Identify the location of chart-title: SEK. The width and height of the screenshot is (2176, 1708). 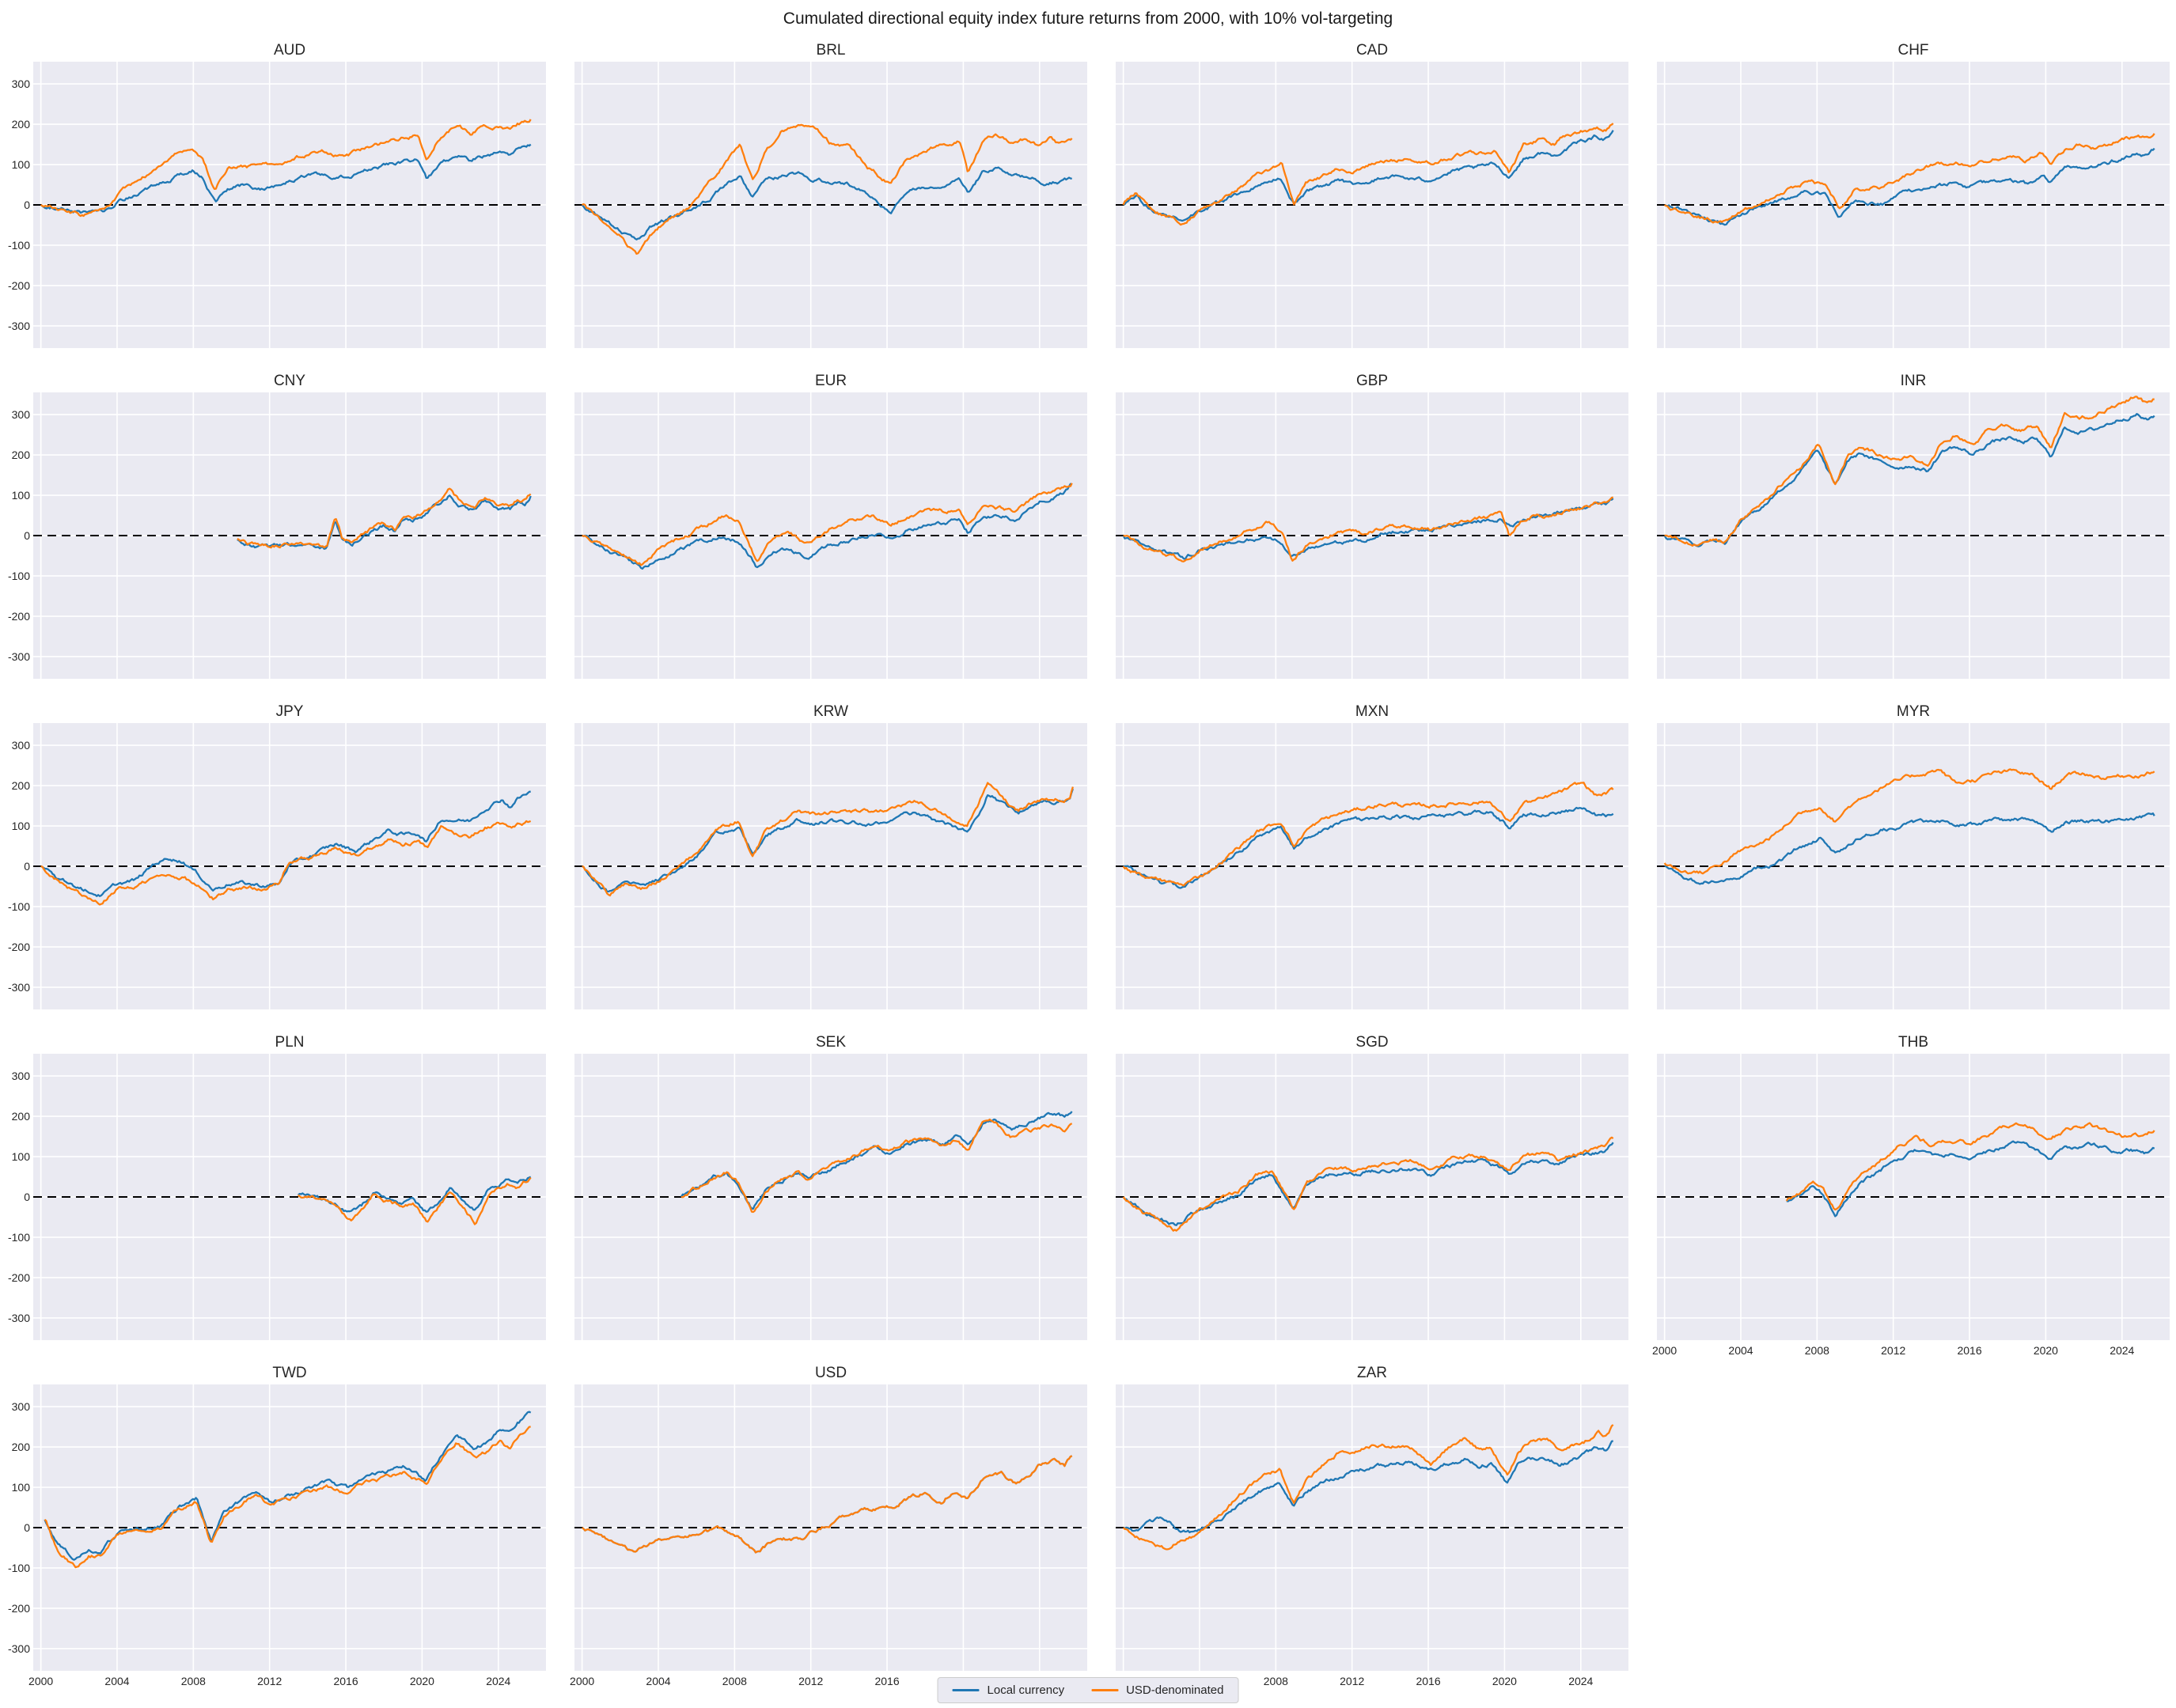
(831, 1042).